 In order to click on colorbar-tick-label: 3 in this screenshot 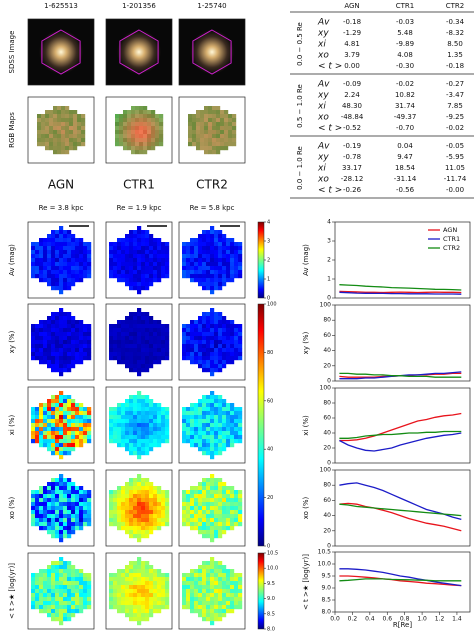, I will do `click(268, 242)`.